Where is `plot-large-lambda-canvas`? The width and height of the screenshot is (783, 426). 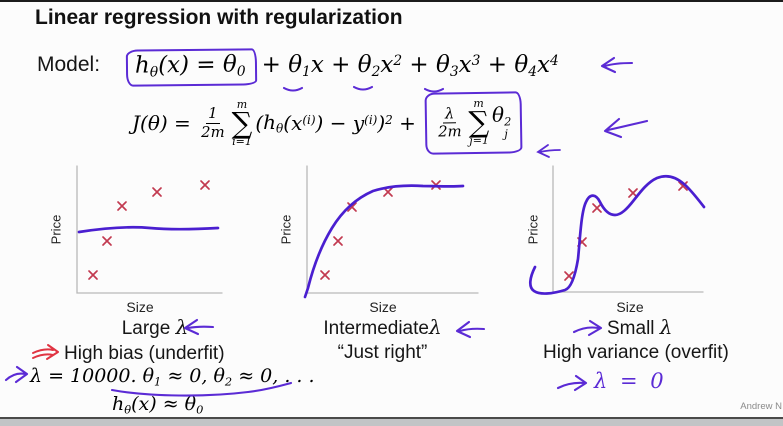 plot-large-lambda-canvas is located at coordinates (149, 229).